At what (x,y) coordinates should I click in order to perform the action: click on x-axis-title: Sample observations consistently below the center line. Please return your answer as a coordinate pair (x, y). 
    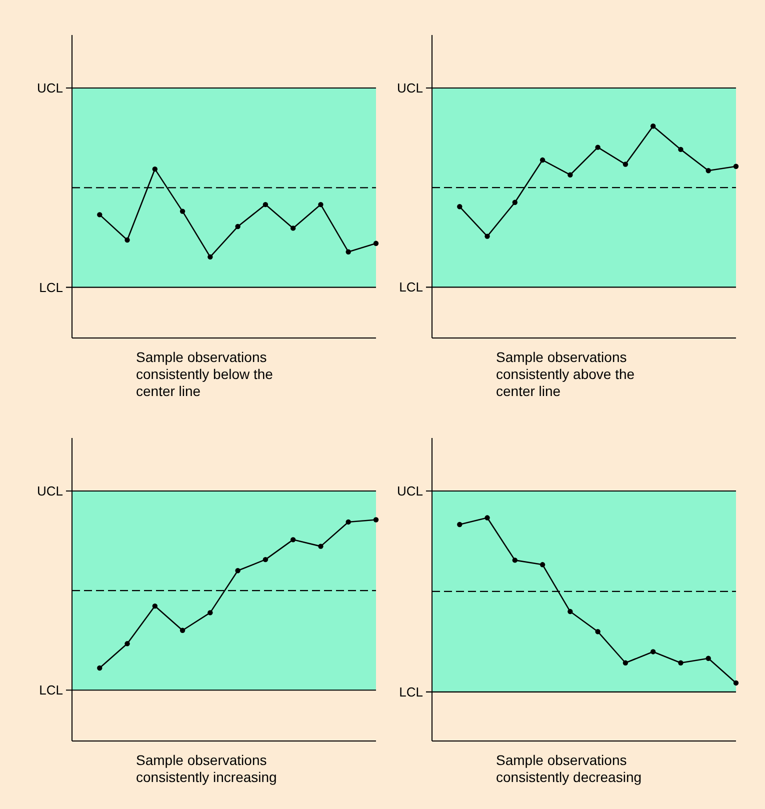
    Looking at the image, I should click on (205, 374).